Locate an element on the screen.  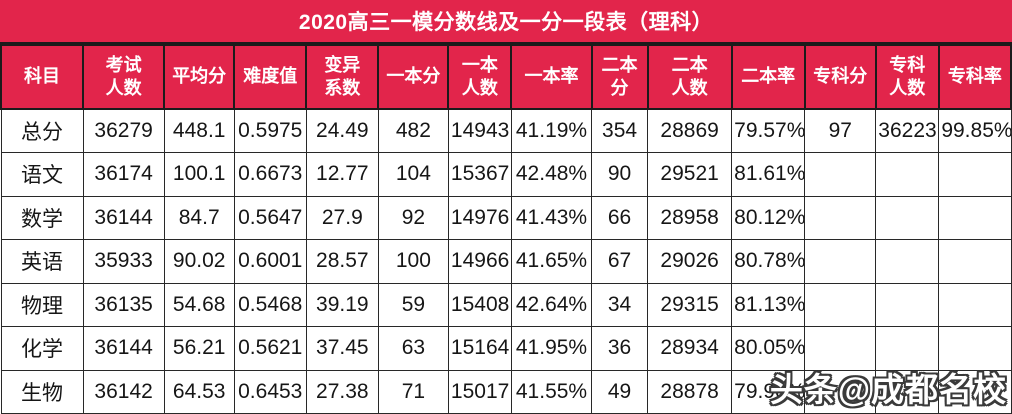
value-cell: 97 is located at coordinates (840, 130).